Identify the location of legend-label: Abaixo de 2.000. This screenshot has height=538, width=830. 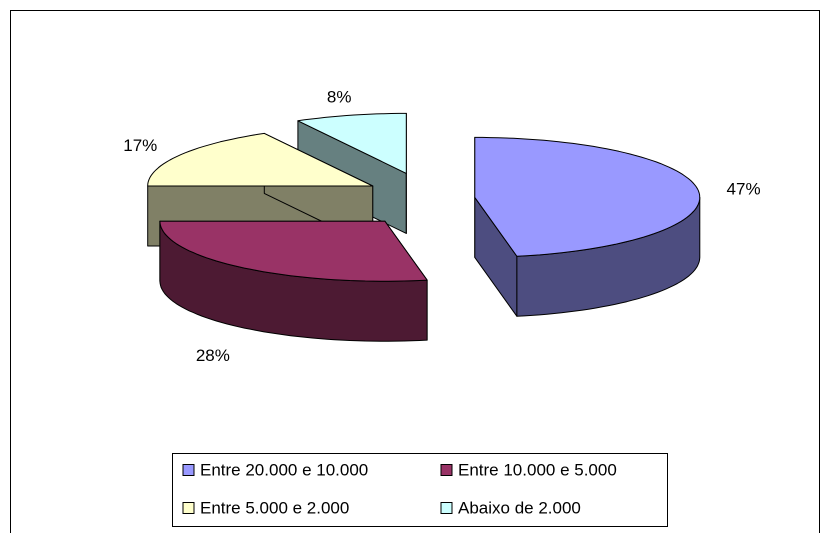
(519, 507).